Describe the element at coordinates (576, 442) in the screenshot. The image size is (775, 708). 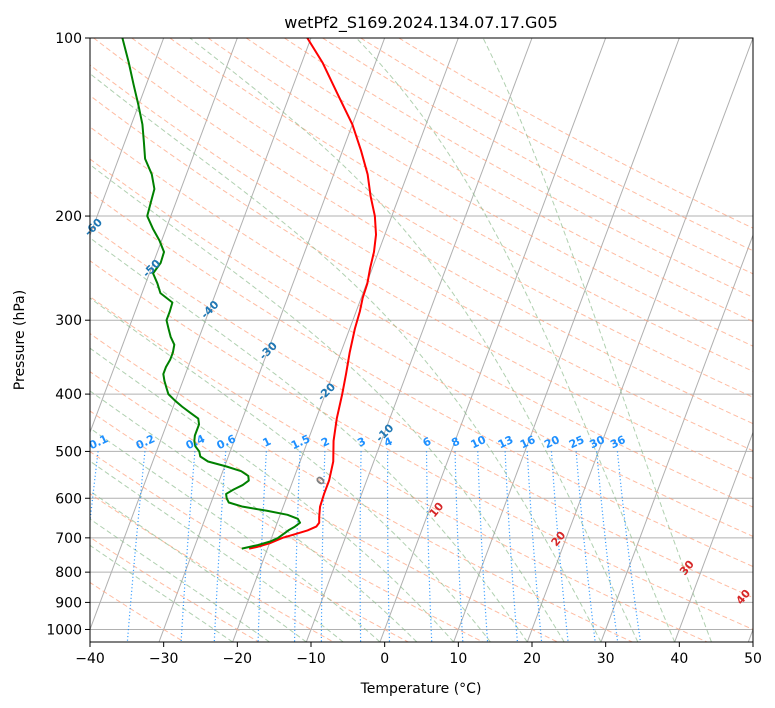
I see `mixing-ratio-label: 25` at that location.